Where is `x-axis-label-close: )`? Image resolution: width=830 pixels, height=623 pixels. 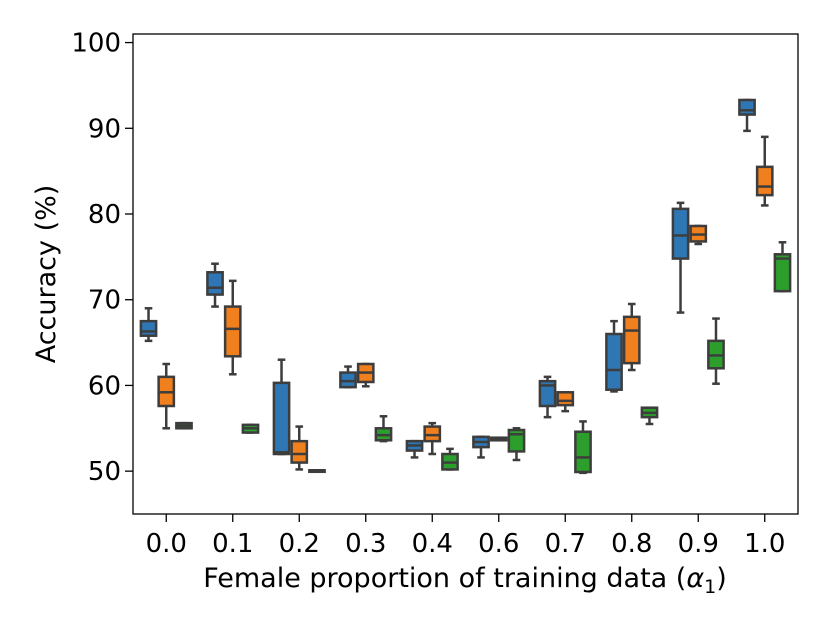 x-axis-label-close: ) is located at coordinates (721, 578).